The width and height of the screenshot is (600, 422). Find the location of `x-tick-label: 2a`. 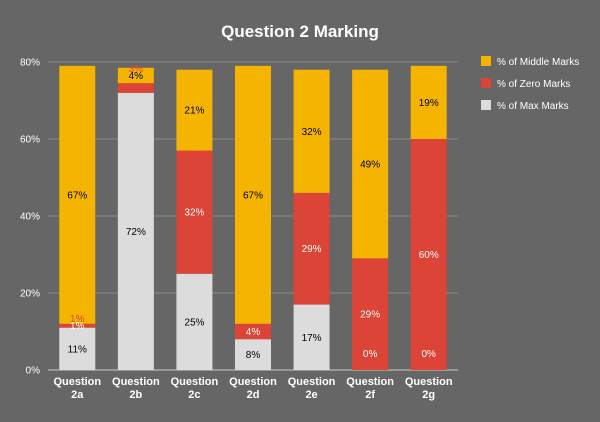

x-tick-label: 2a is located at coordinates (77, 395).